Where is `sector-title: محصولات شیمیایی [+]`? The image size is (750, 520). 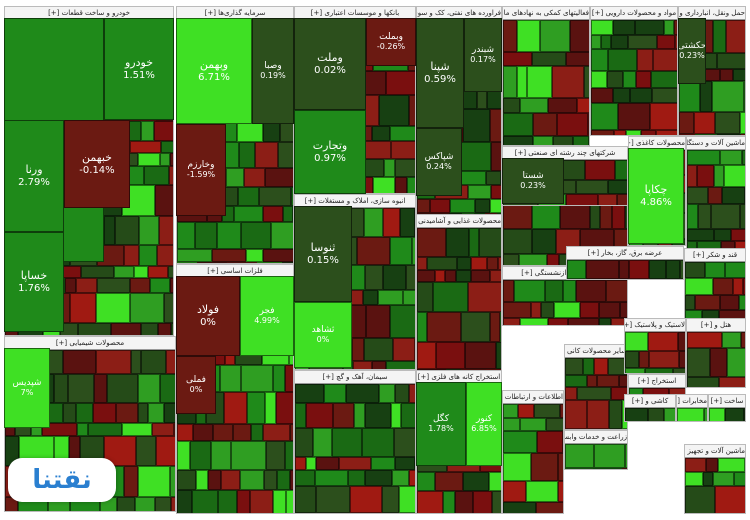
sector-title: محصولات شیمیایی [+] is located at coordinates (90, 343).